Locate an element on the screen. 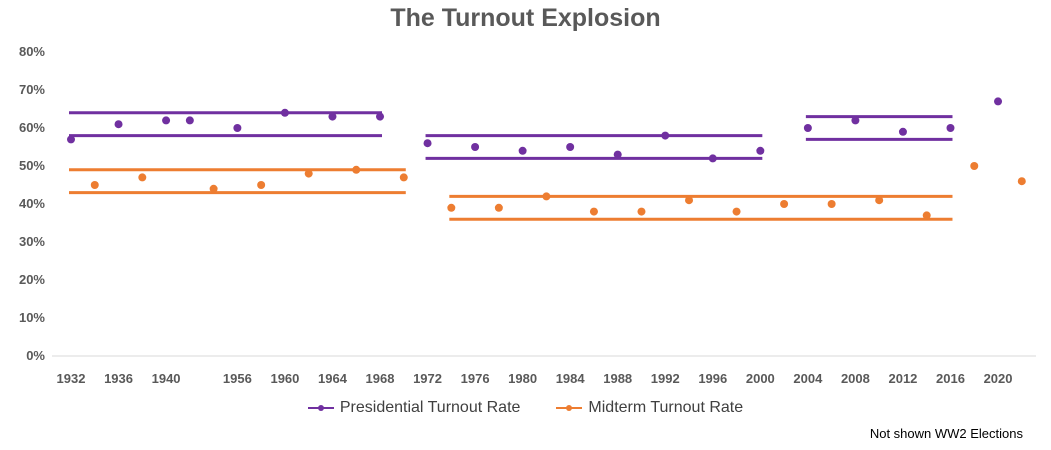 This screenshot has height=450, width=1051. legend-item-midterm: Midterm Turnout Rate is located at coordinates (649, 408).